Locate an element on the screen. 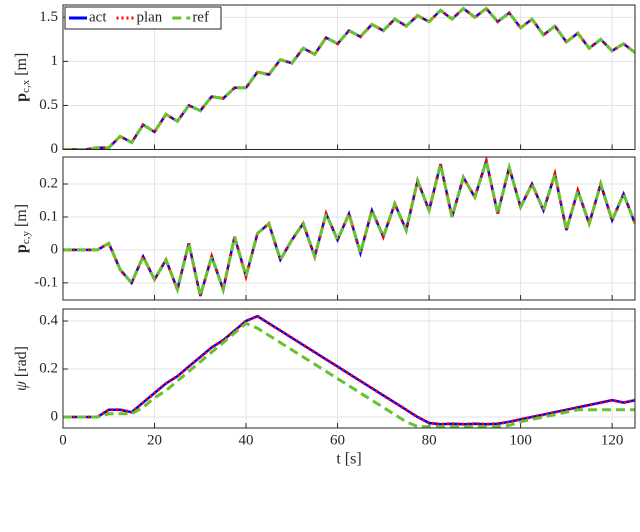 This screenshot has width=640, height=532. y-axis-label: pc,y [m] is located at coordinates (22, 228).